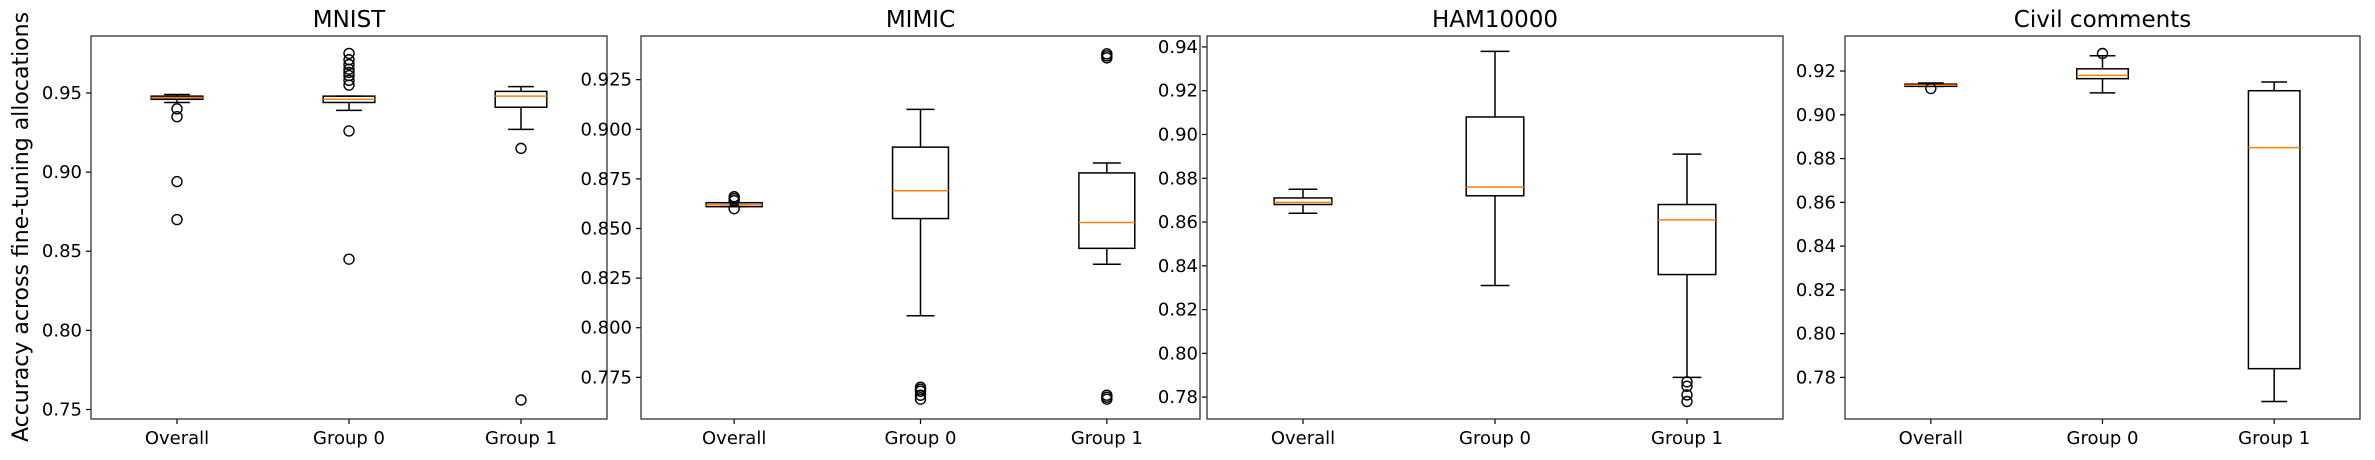 The width and height of the screenshot is (2375, 460). What do you see at coordinates (1178, 47) in the screenshot?
I see `y-tick-label: 0.94` at bounding box center [1178, 47].